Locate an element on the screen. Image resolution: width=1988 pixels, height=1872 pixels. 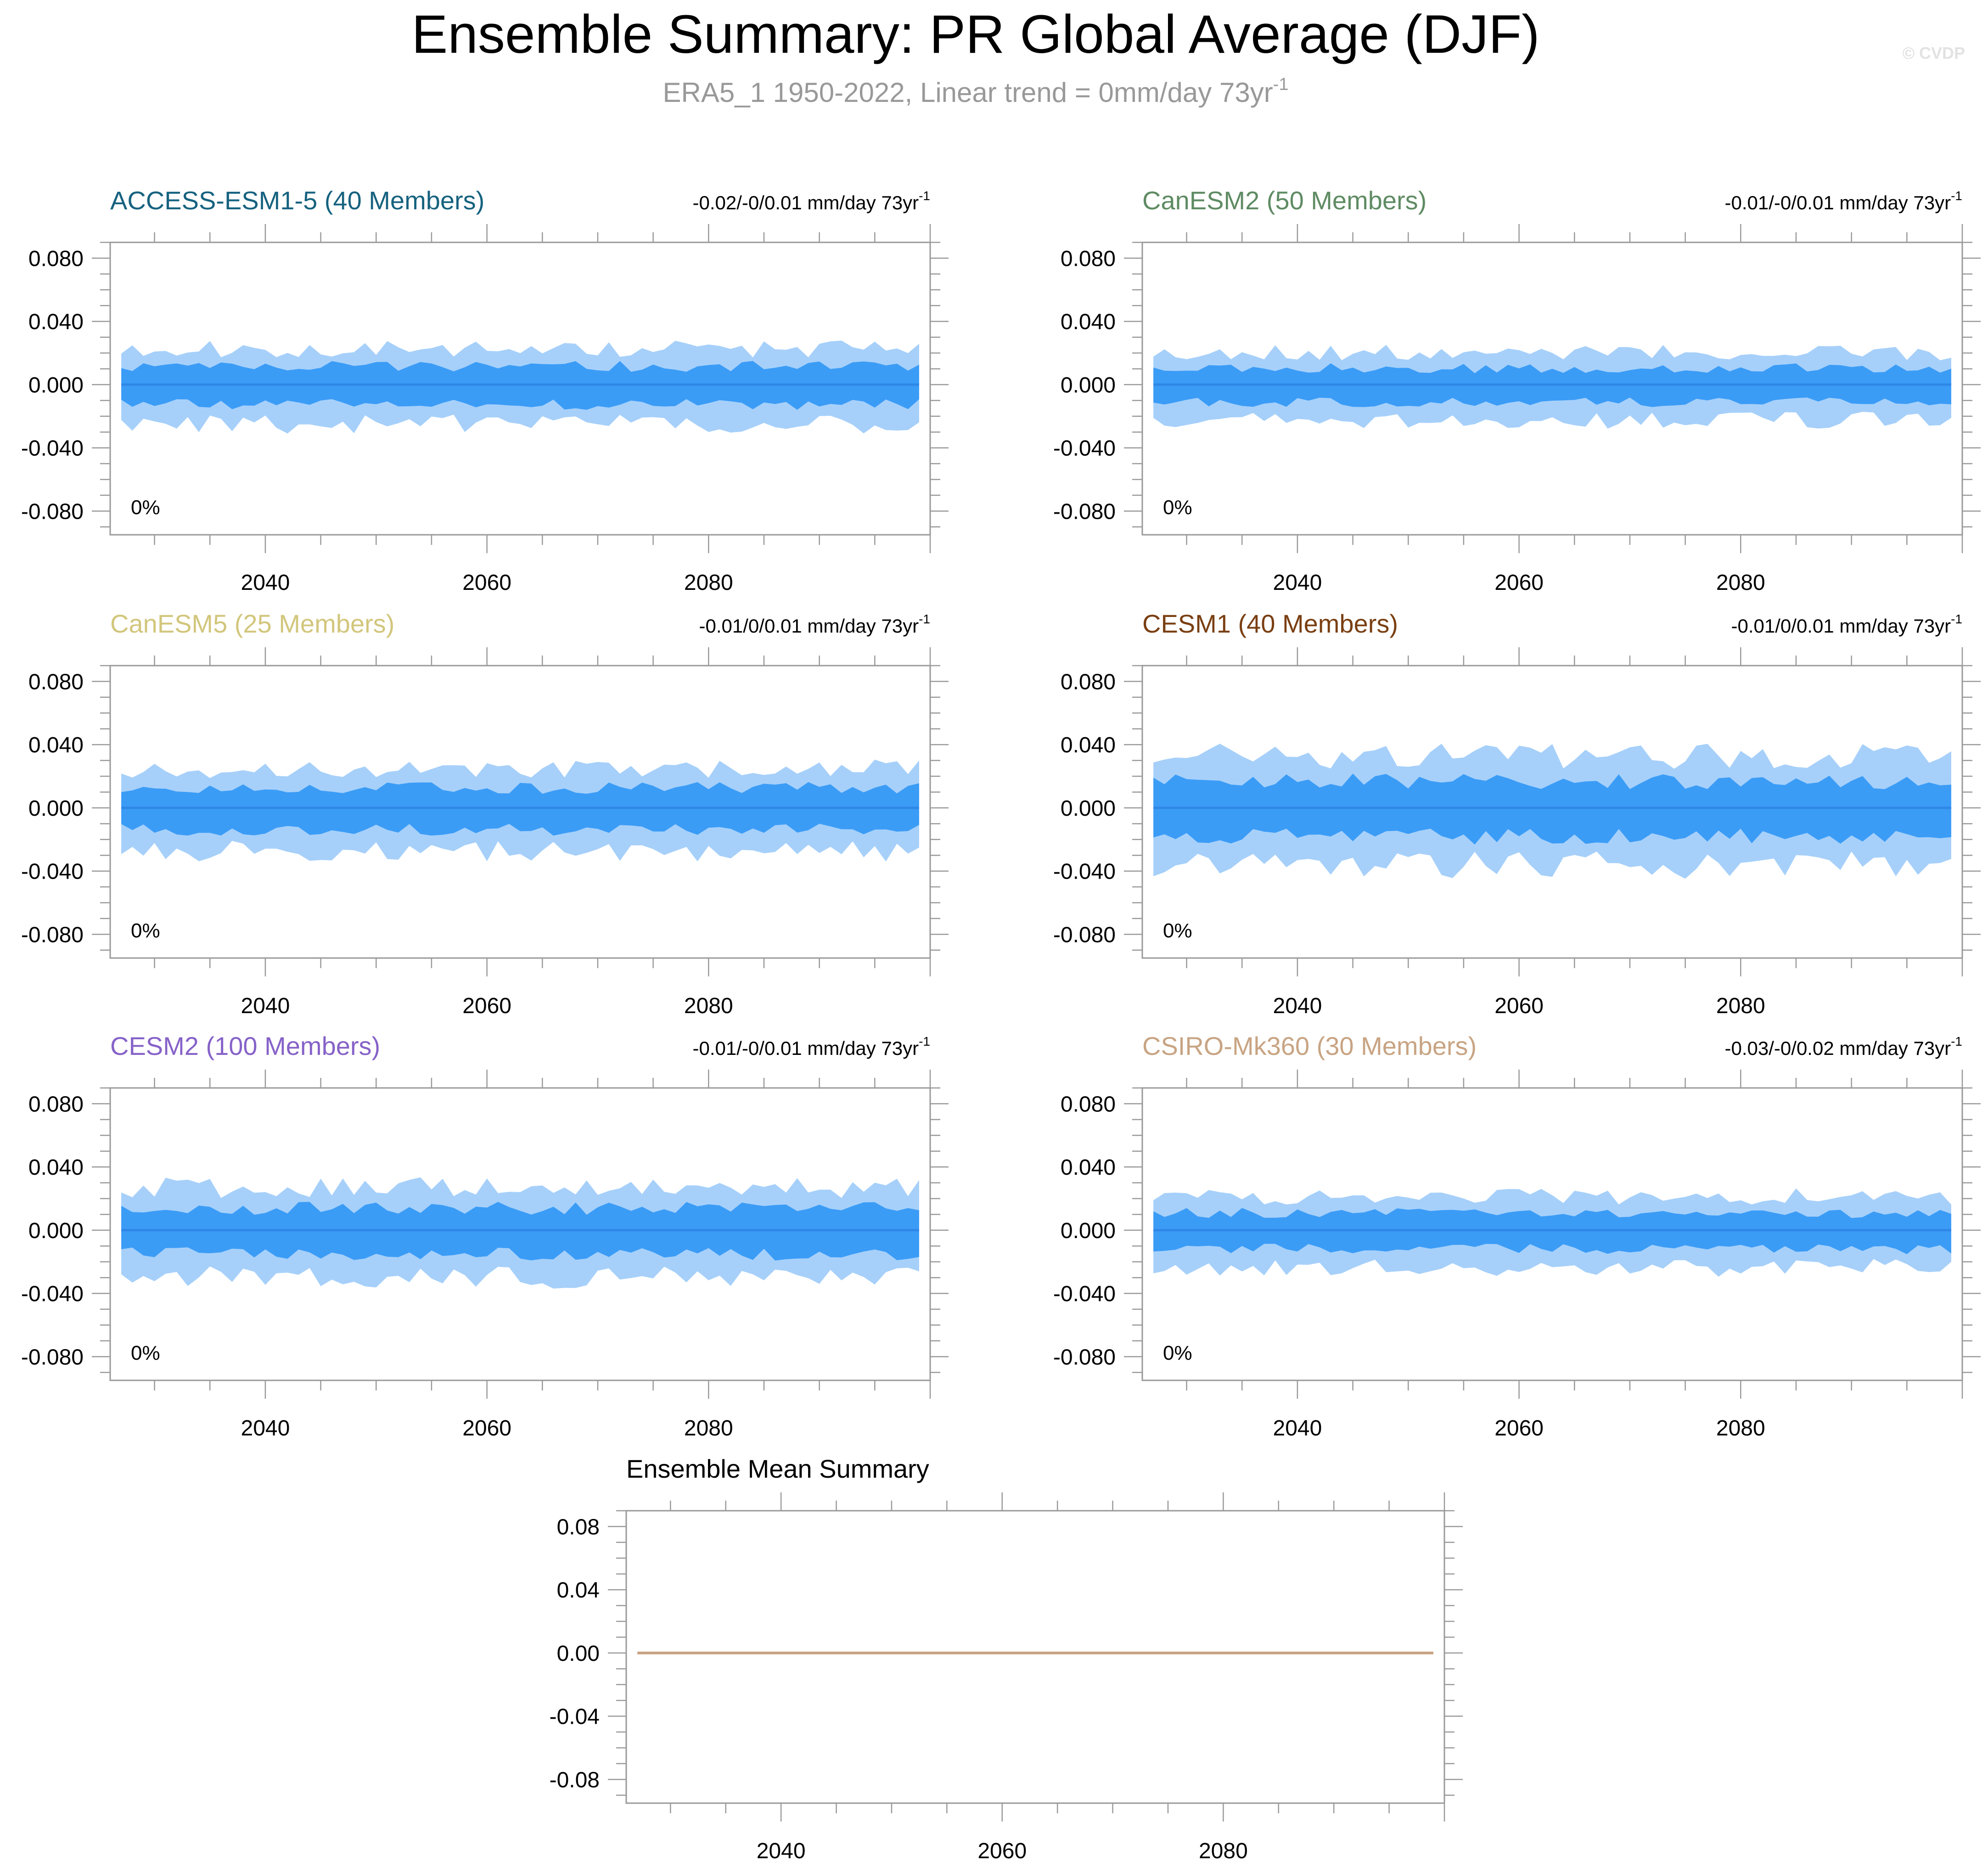
panel-title: CanESM5 (25 Members) is located at coordinates (252, 623).